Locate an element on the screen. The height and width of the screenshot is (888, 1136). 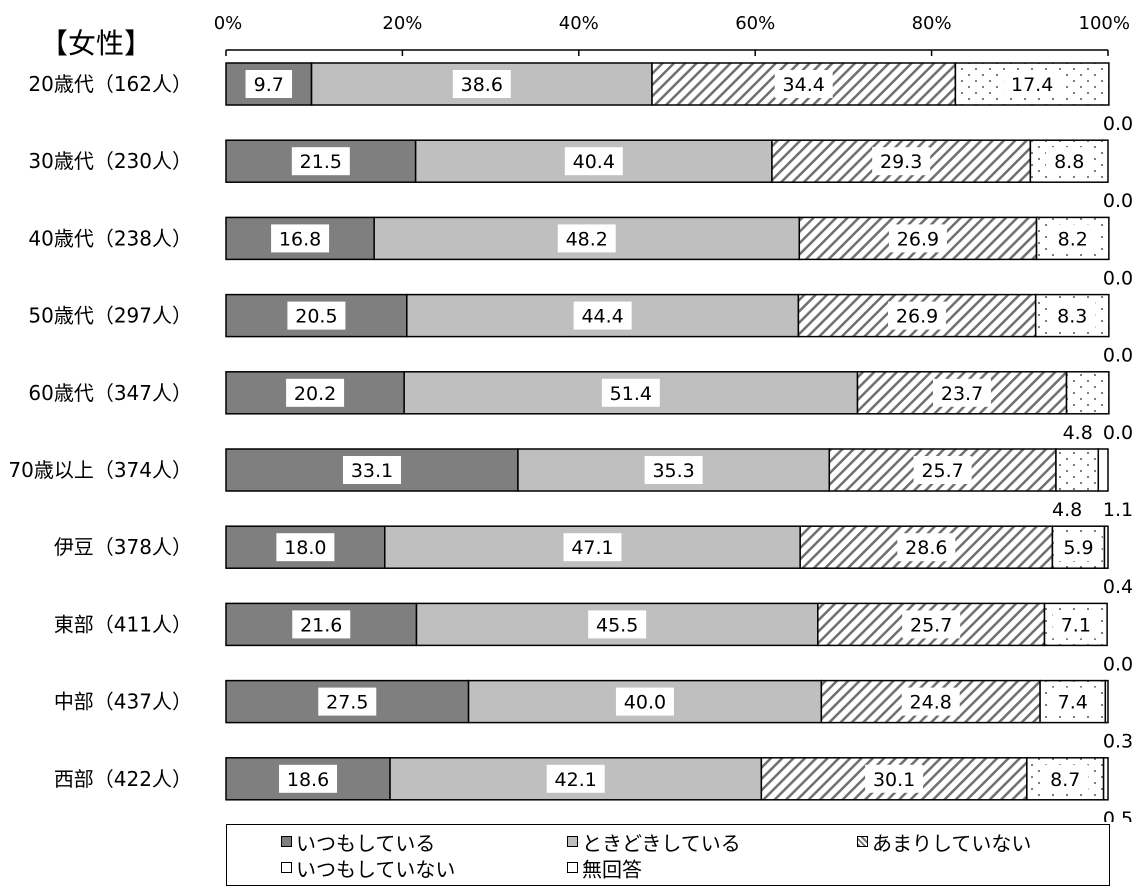
data-label: 35.3 is located at coordinates (673, 471).